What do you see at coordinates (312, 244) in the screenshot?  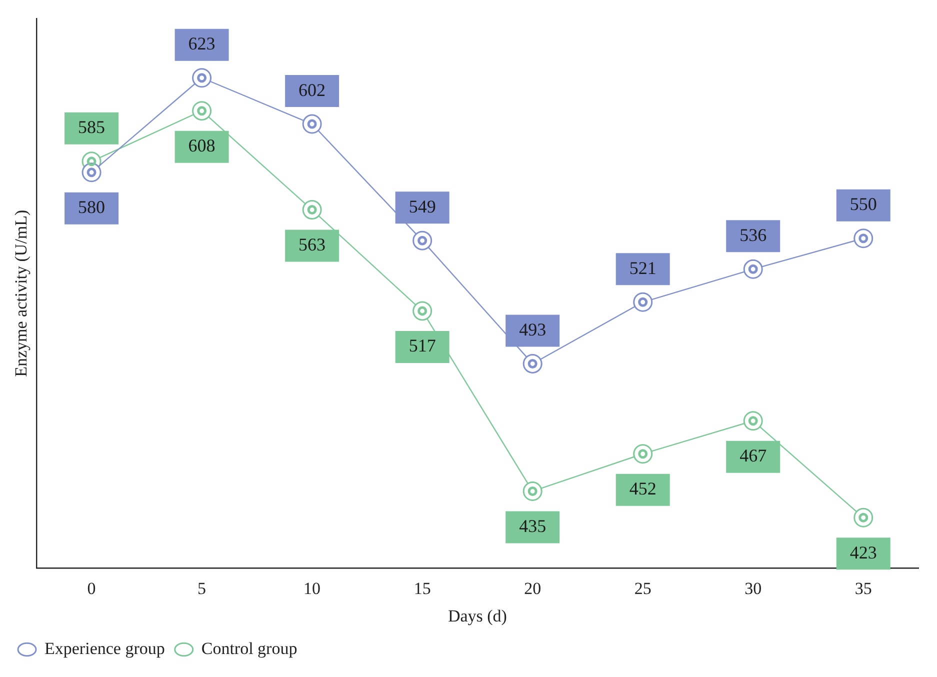 I see `data-label: 563` at bounding box center [312, 244].